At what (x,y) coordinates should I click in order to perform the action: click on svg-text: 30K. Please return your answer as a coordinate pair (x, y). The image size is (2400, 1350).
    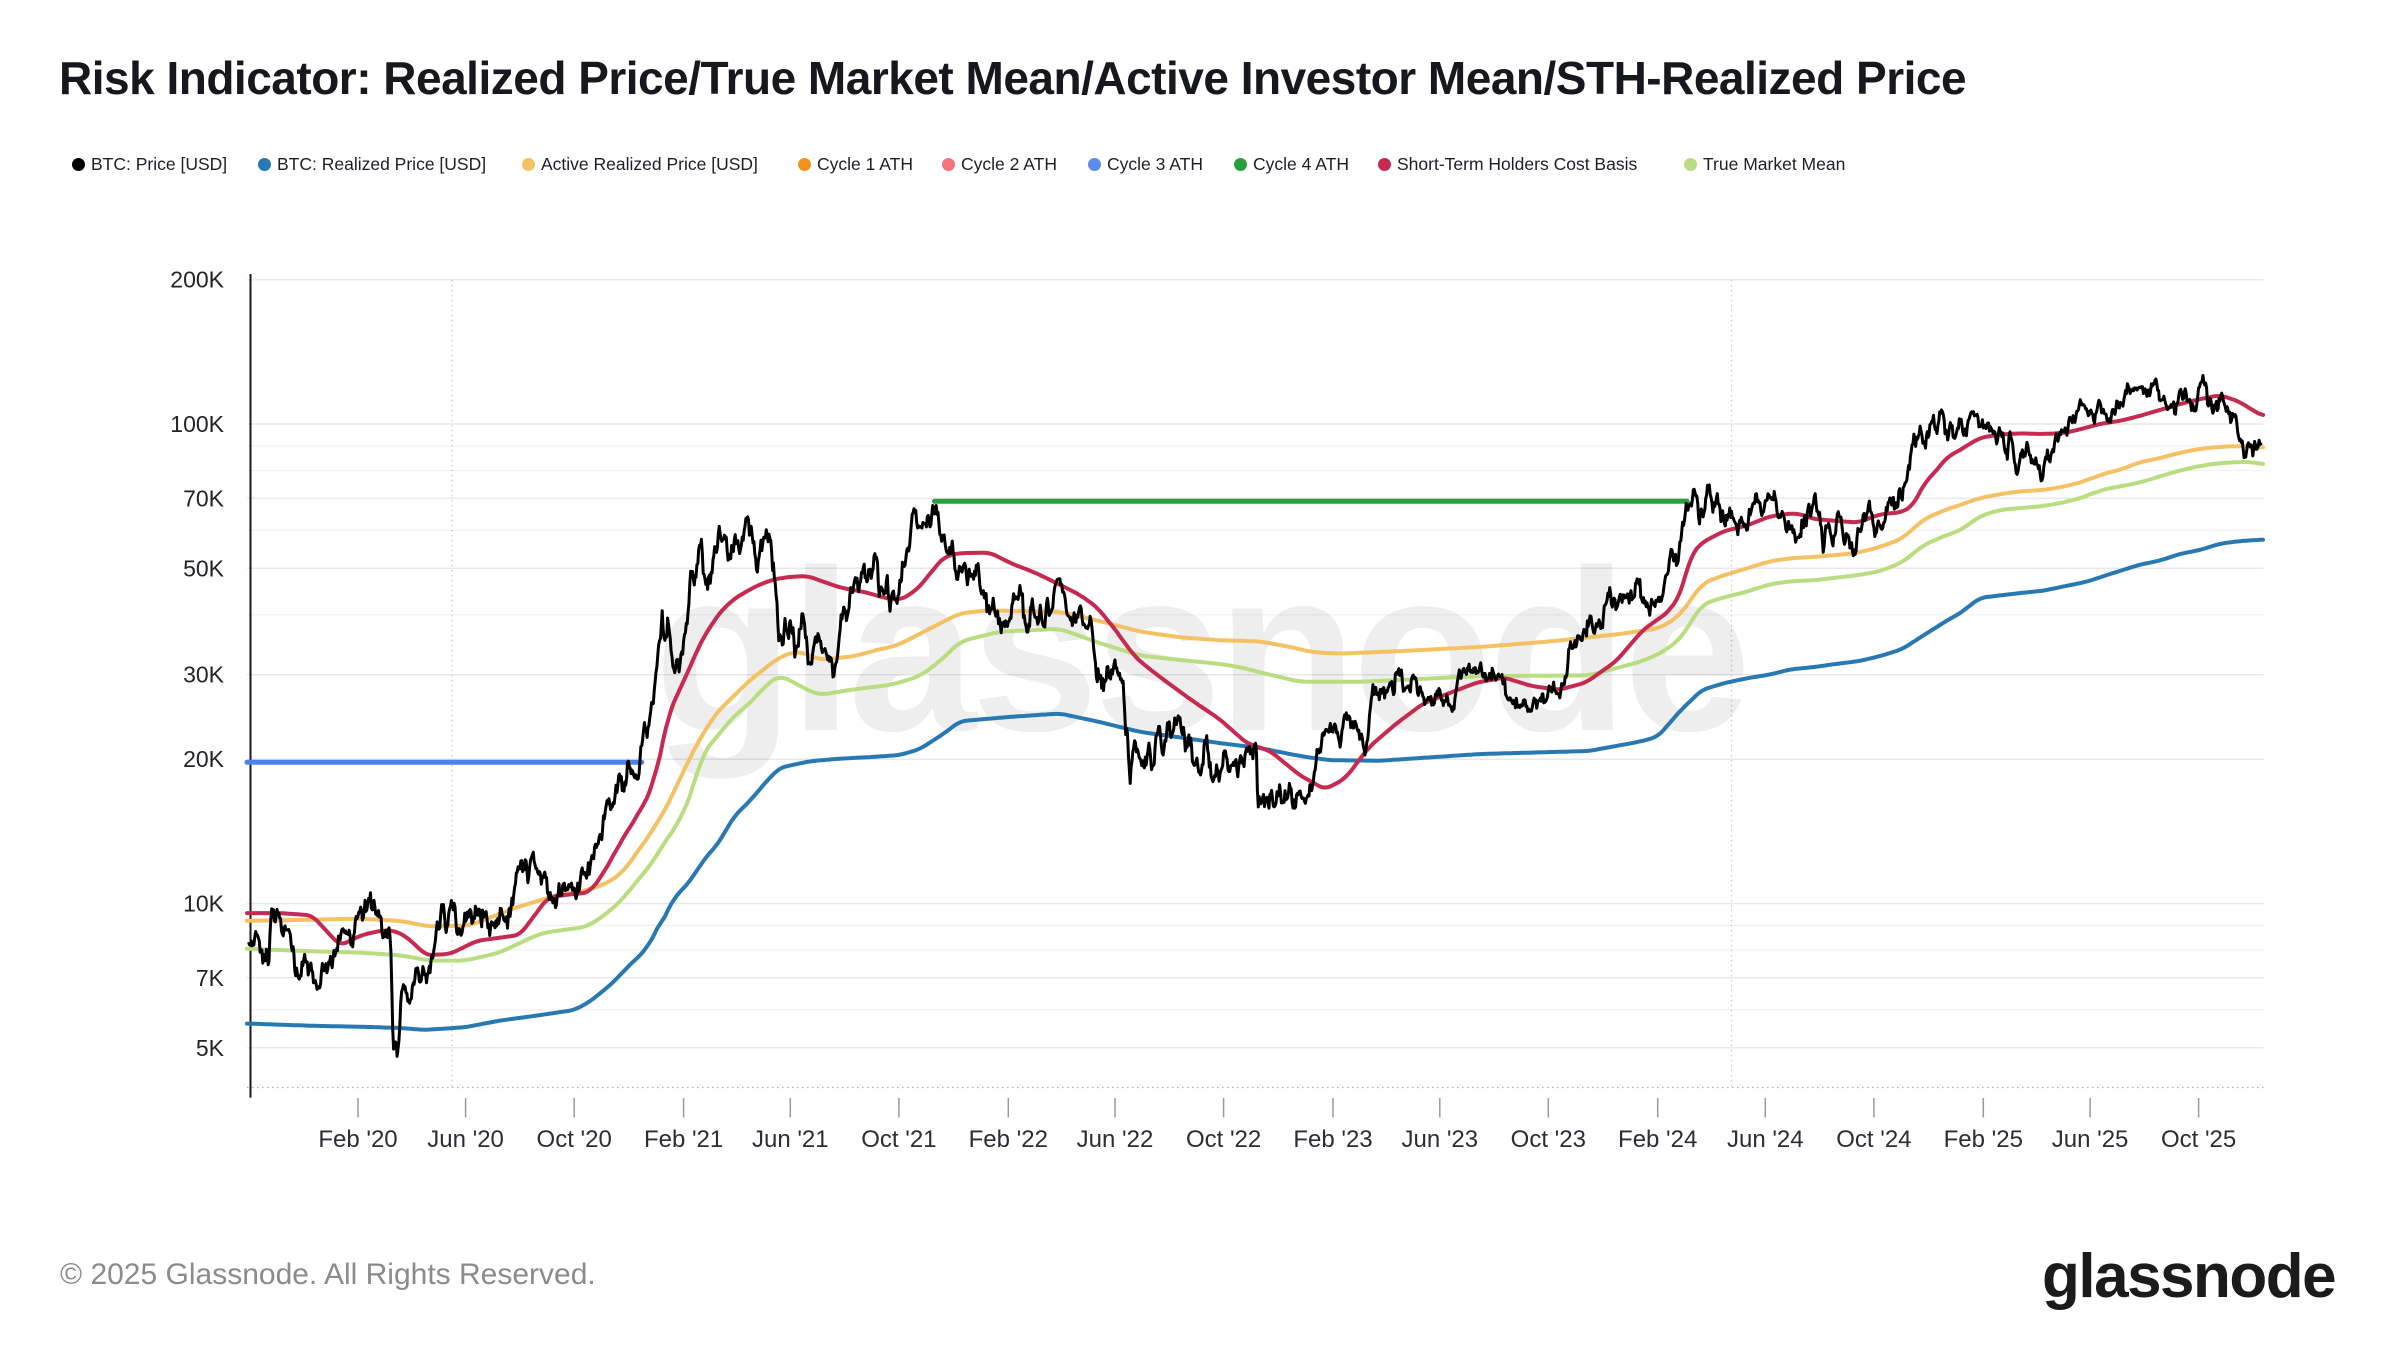
    Looking at the image, I should click on (204, 675).